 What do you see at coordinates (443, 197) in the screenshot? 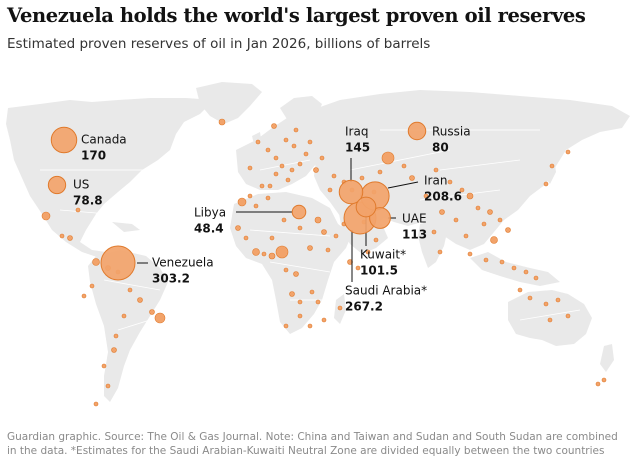
I see `label-value-iran: 208.6` at bounding box center [443, 197].